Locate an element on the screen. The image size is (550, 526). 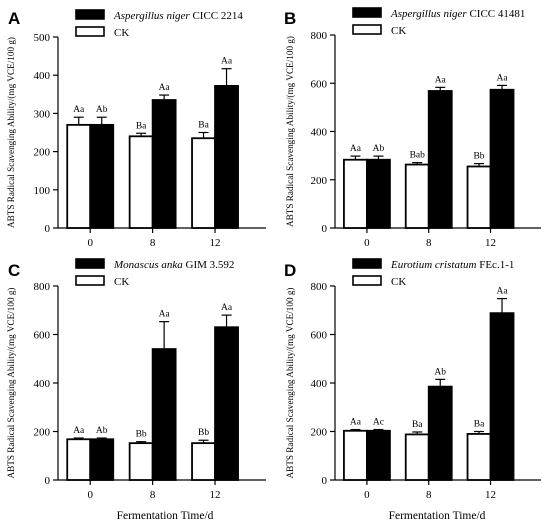
y-tick-label: 500 is located at coordinates (42, 38).